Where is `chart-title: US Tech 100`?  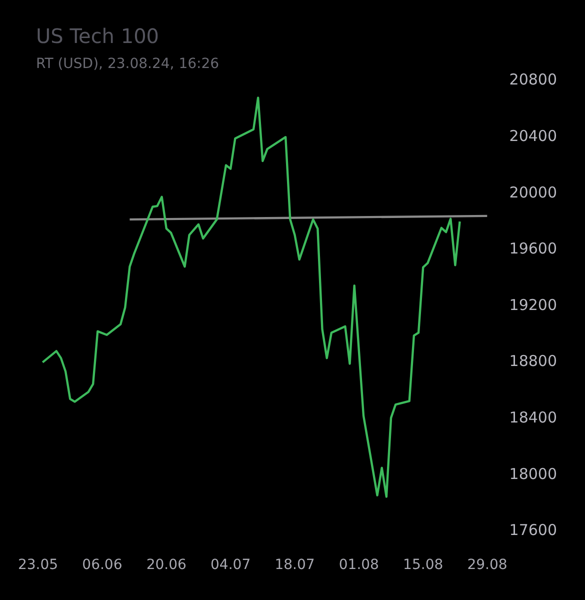 chart-title: US Tech 100 is located at coordinates (98, 36).